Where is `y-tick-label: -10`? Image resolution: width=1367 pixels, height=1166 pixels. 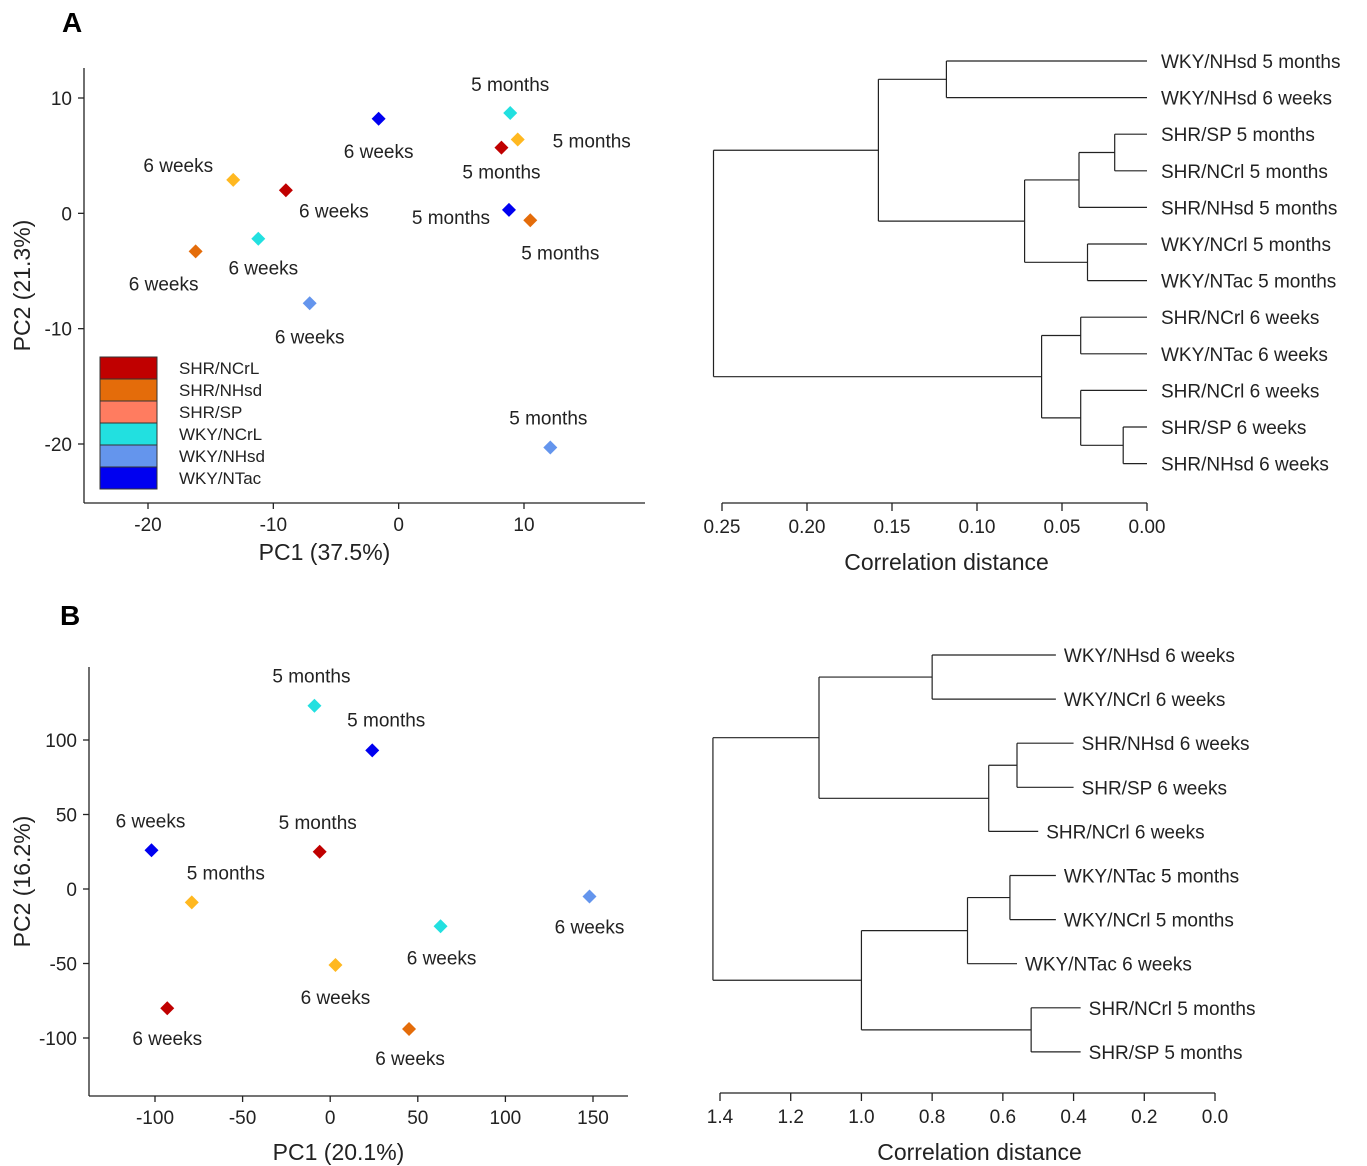
y-tick-label: -10 is located at coordinates (58, 330).